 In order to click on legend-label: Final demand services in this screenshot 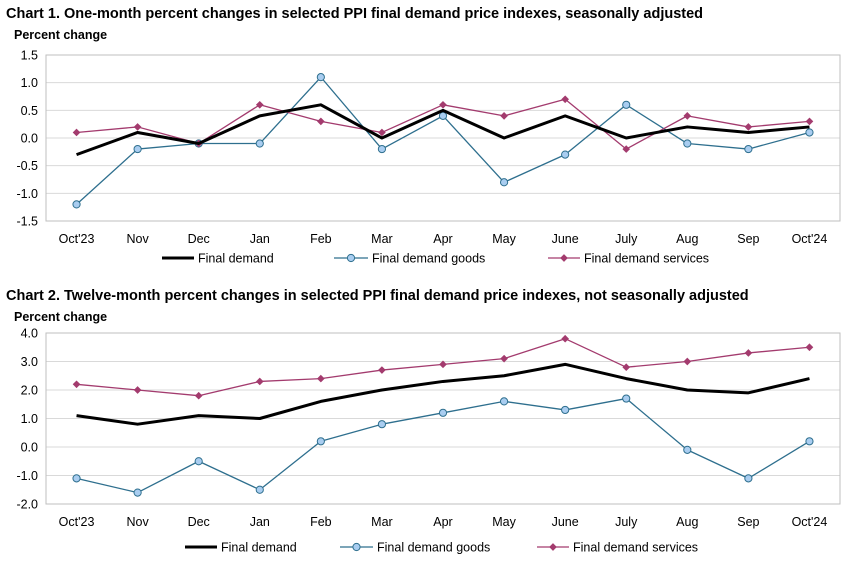, I will do `click(635, 548)`.